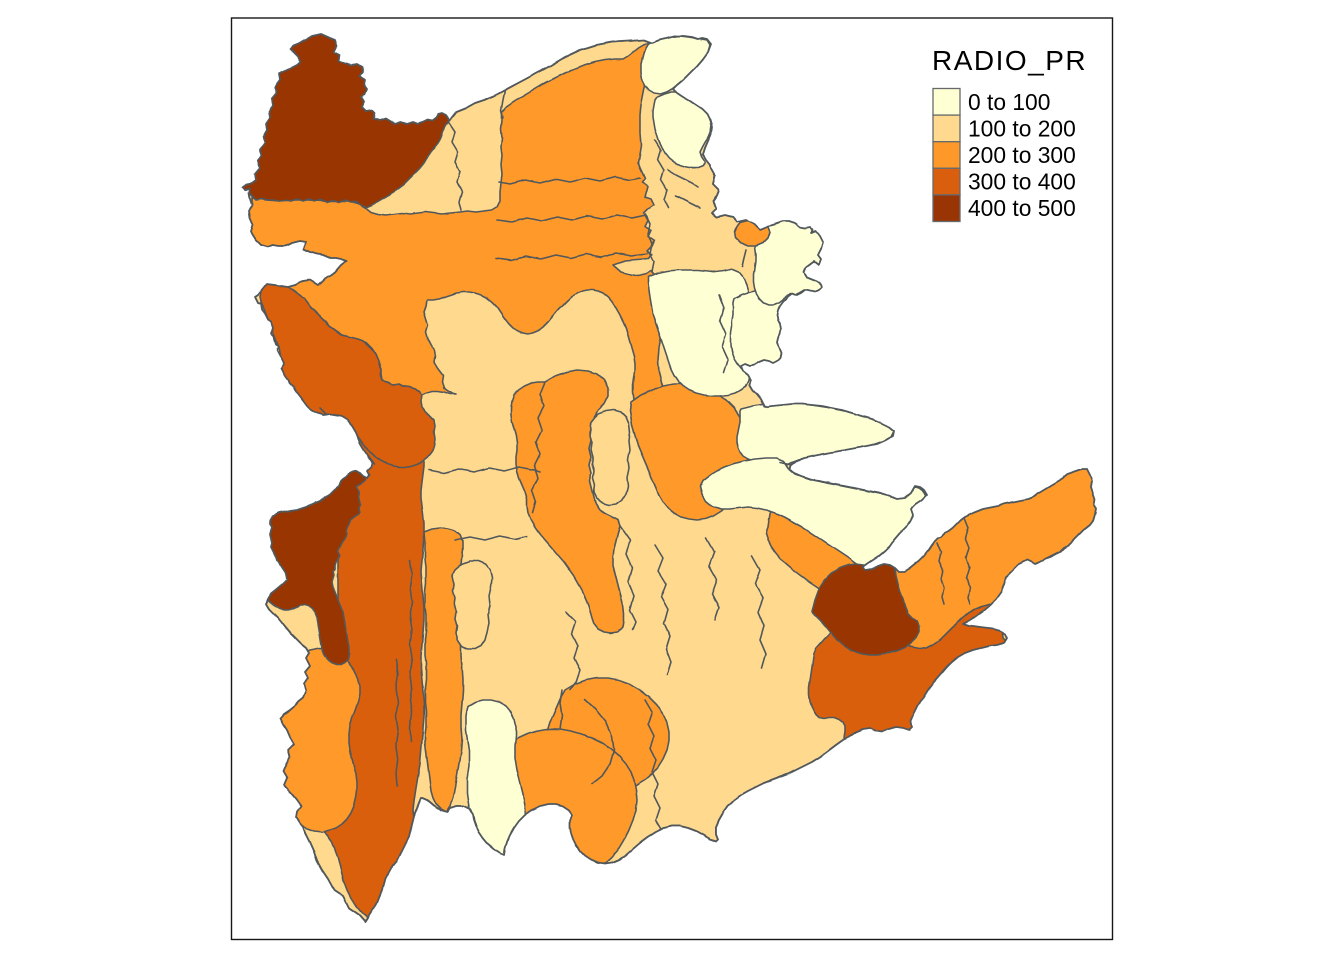 The height and width of the screenshot is (960, 1344). Describe the element at coordinates (1009, 102) in the screenshot. I see `svg-text: 0 to 100` at that location.